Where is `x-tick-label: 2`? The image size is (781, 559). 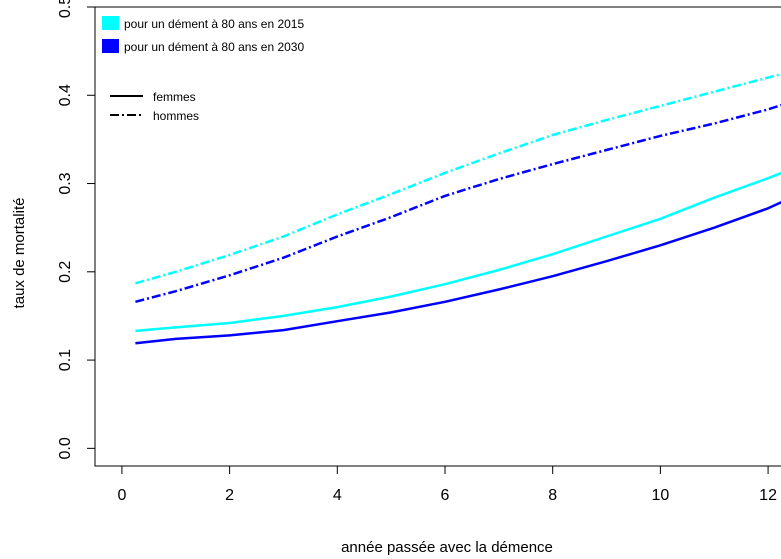 x-tick-label: 2 is located at coordinates (229, 495).